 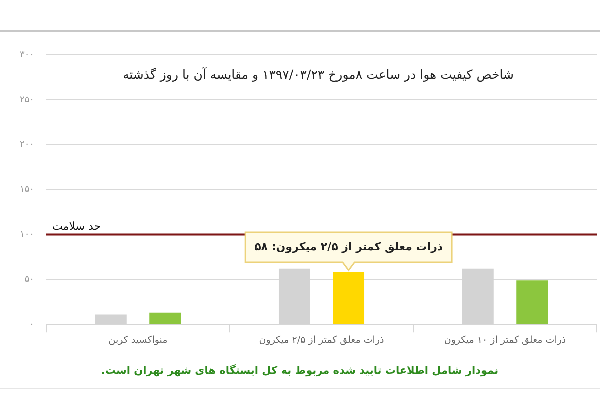 I want to click on x-tick-label: ذرات معلق کمتر از ۱۰ میکرون, so click(x=505, y=340).